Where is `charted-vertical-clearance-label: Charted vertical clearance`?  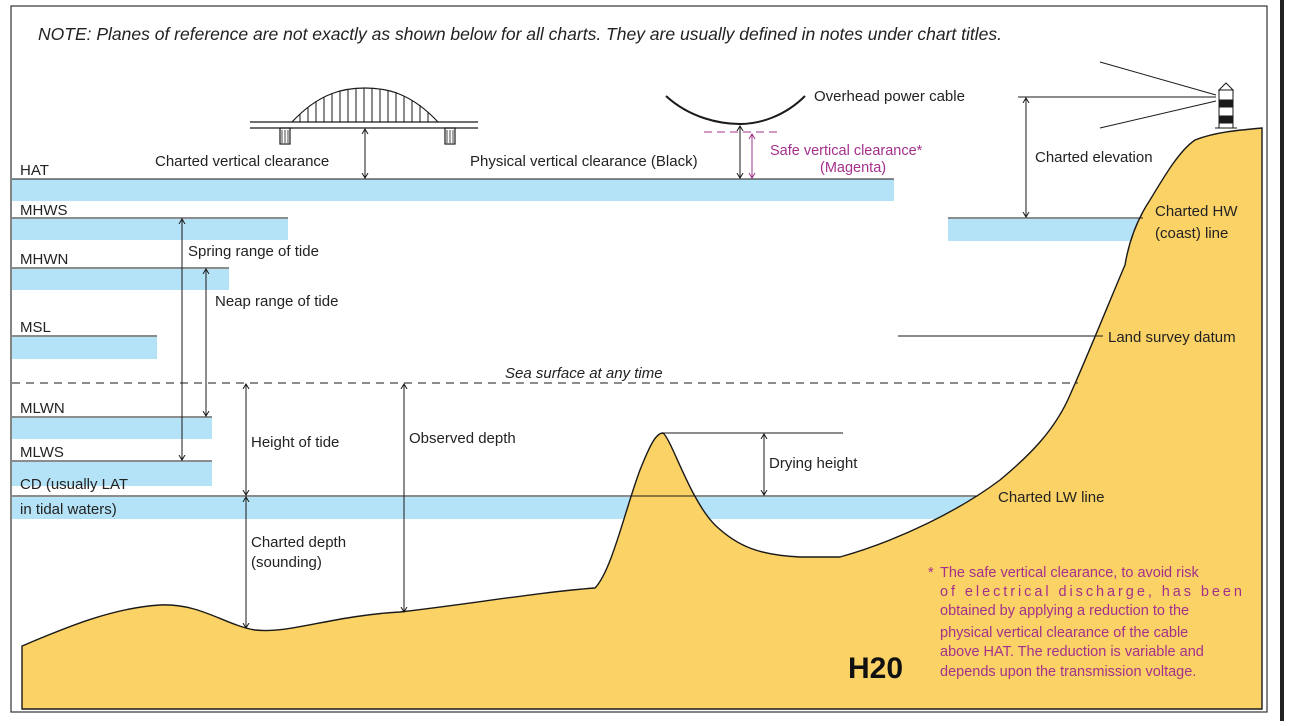
charted-vertical-clearance-label: Charted vertical clearance is located at coordinates (242, 161).